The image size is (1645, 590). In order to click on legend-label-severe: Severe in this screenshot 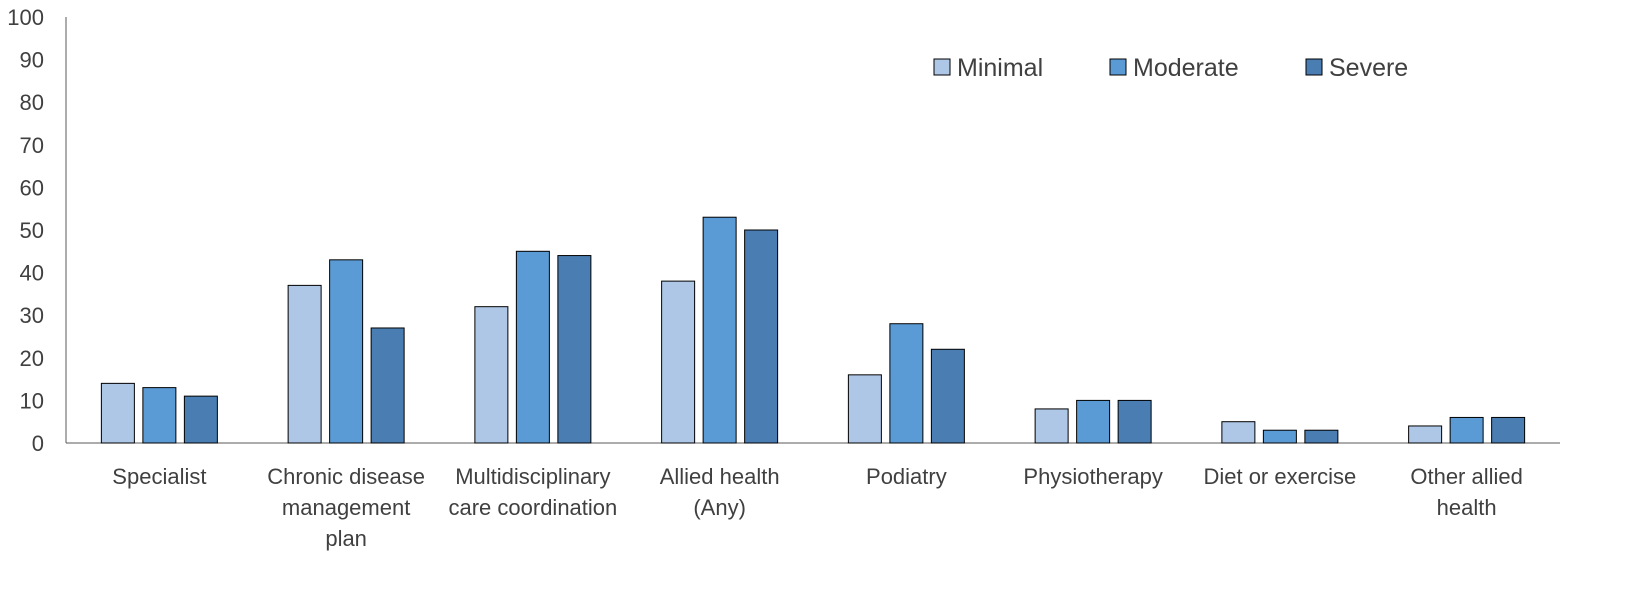, I will do `click(1368, 68)`.